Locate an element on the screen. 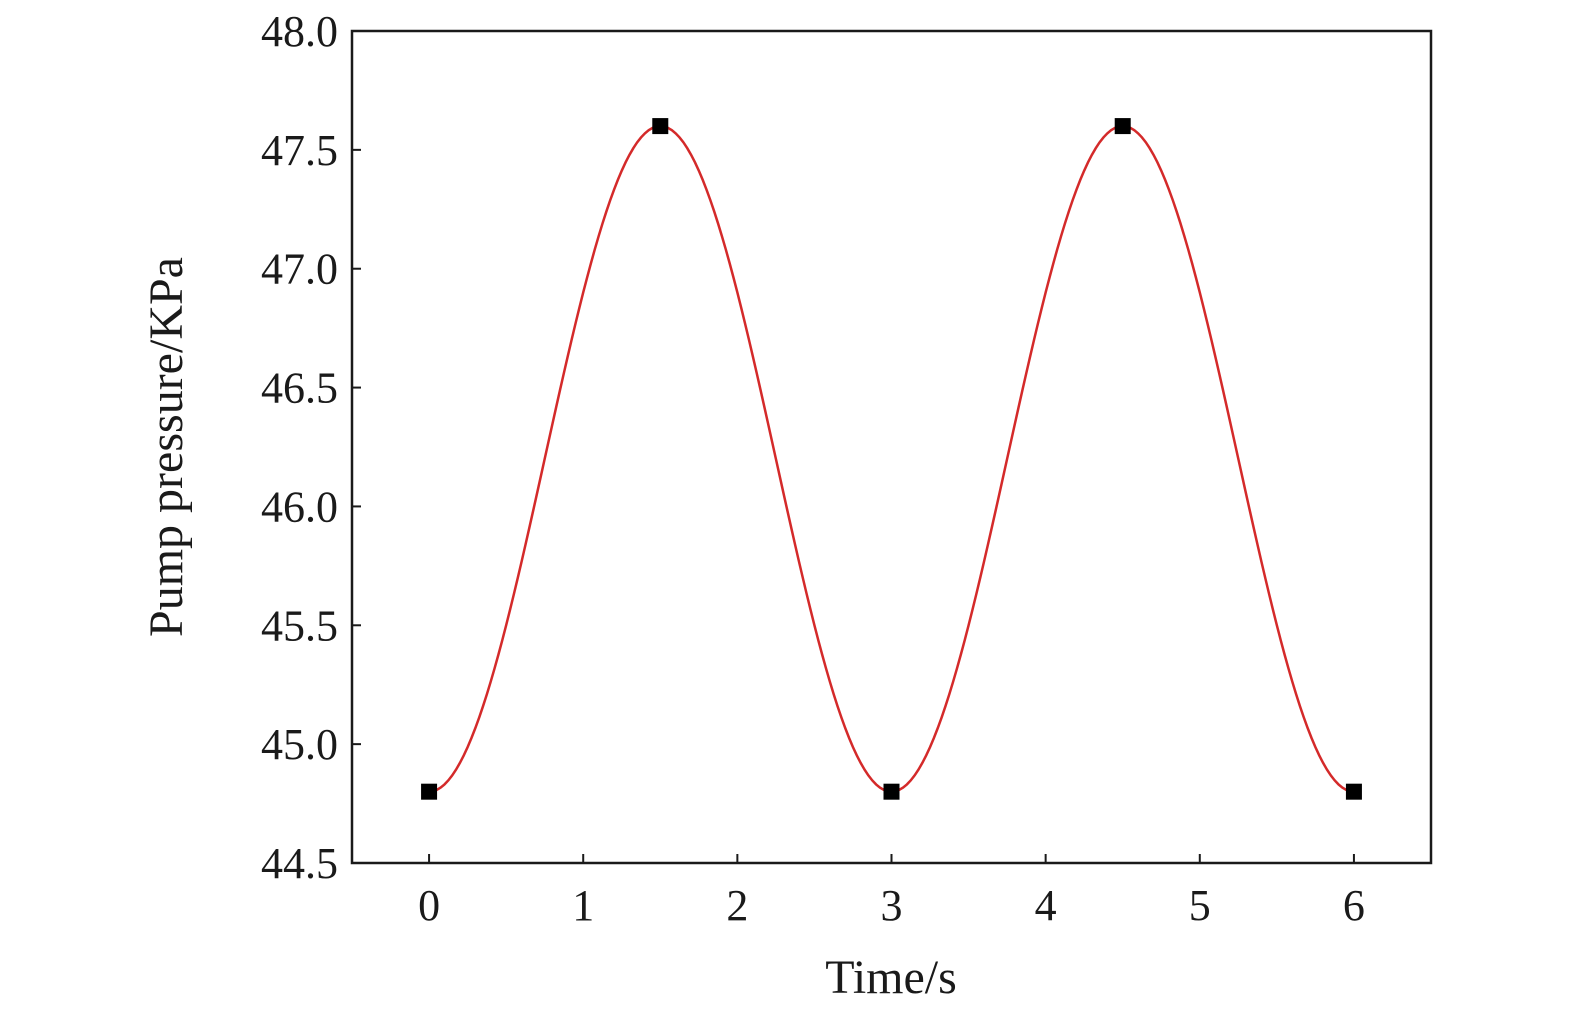  y-tick-label: 44.5 is located at coordinates (299, 863).